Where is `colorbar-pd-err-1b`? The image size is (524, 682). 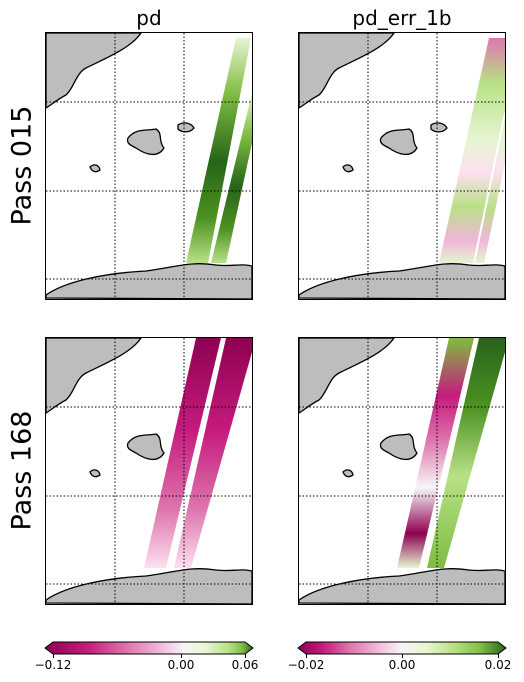 colorbar-pd-err-1b is located at coordinates (402, 648).